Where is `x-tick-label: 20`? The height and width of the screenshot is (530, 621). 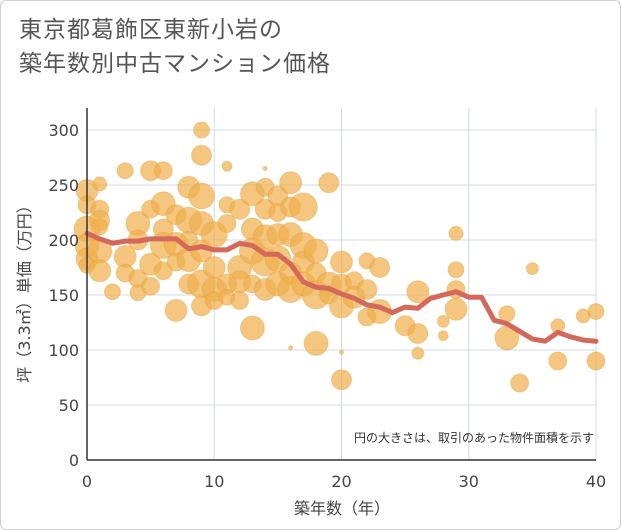 x-tick-label: 20 is located at coordinates (341, 481).